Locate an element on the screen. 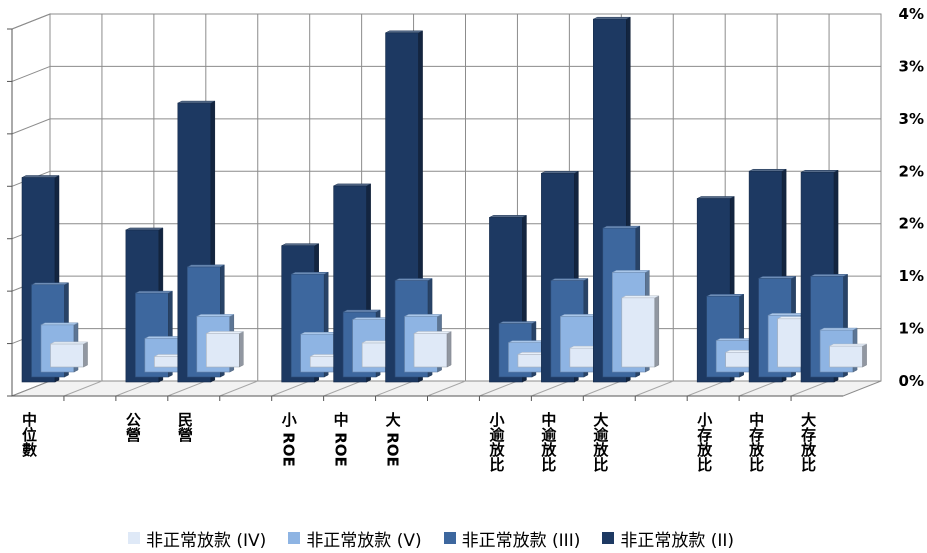 Image resolution: width=927 pixels, height=553 pixels. legend-item-iii: 非正常放款 (III) is located at coordinates (512, 538).